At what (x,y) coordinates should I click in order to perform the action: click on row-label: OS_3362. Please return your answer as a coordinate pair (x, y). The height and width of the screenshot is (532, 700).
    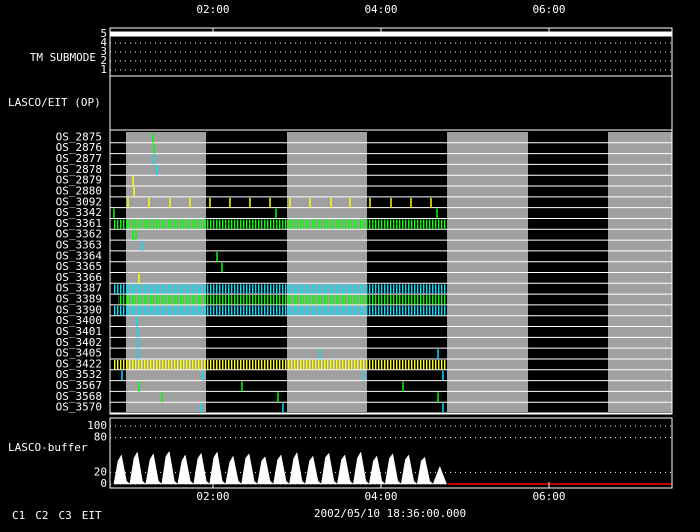
    Looking at the image, I should click on (79, 234).